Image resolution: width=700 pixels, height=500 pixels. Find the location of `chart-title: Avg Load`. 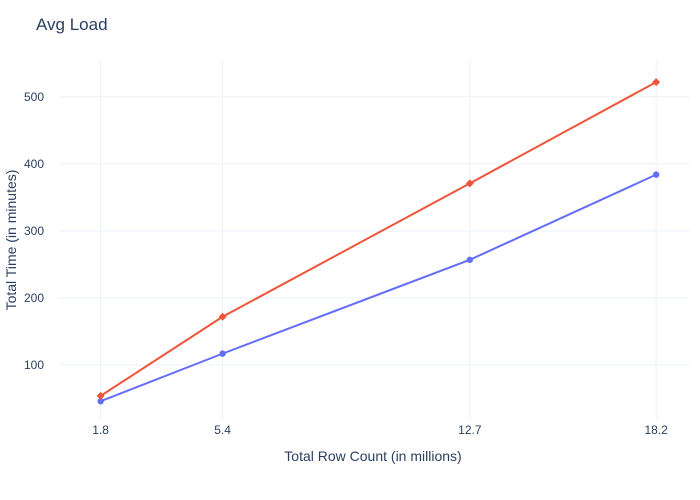

chart-title: Avg Load is located at coordinates (72, 24).